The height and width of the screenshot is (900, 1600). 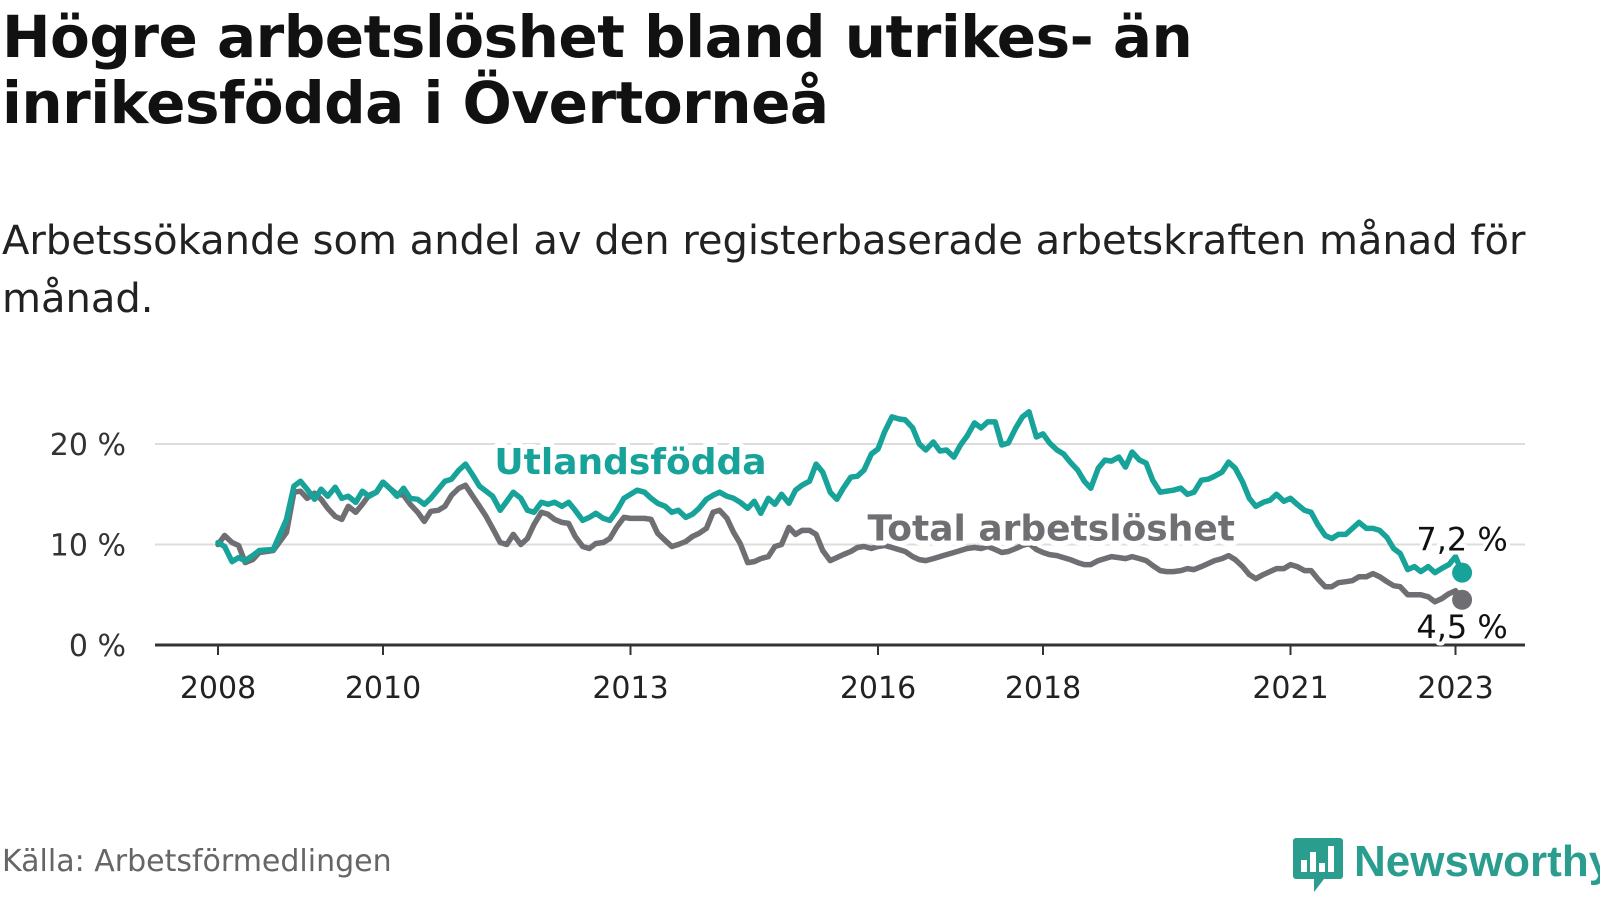 What do you see at coordinates (1318, 865) in the screenshot?
I see `newsworthy-logo-icon` at bounding box center [1318, 865].